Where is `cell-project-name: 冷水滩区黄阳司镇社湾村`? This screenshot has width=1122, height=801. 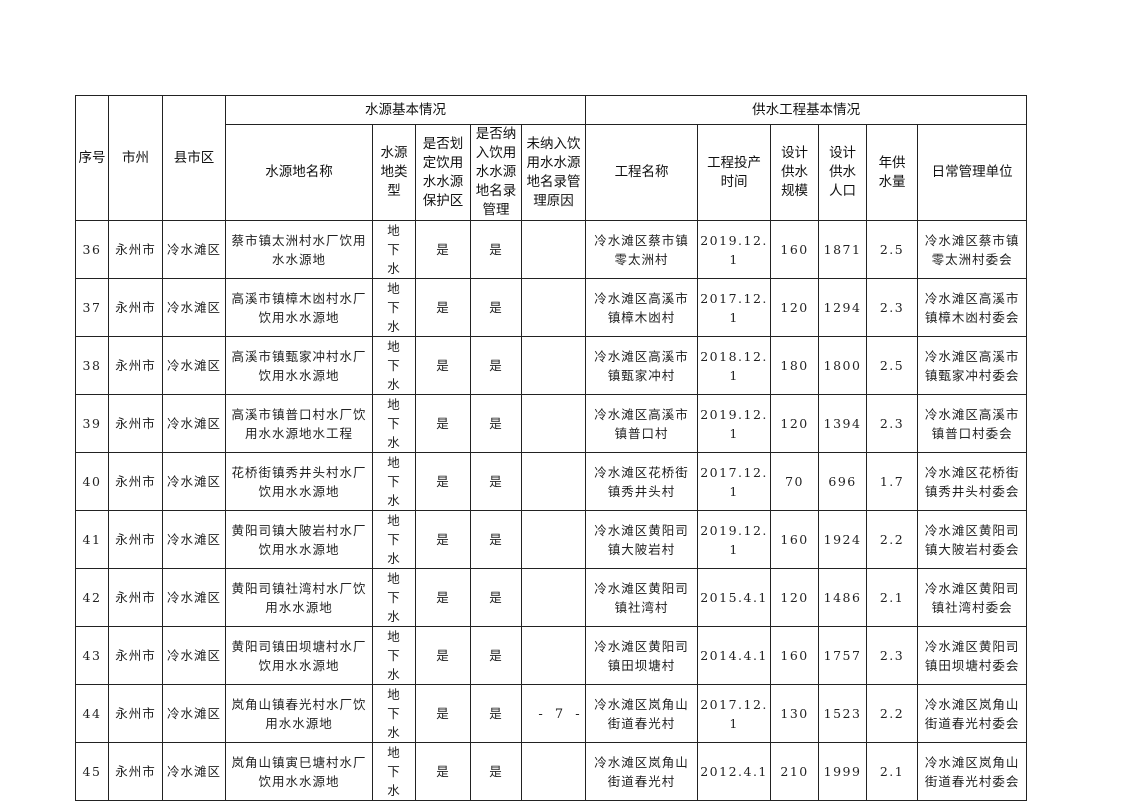
cell-project-name: 冷水滩区黄阳司镇社湾村 is located at coordinates (642, 597).